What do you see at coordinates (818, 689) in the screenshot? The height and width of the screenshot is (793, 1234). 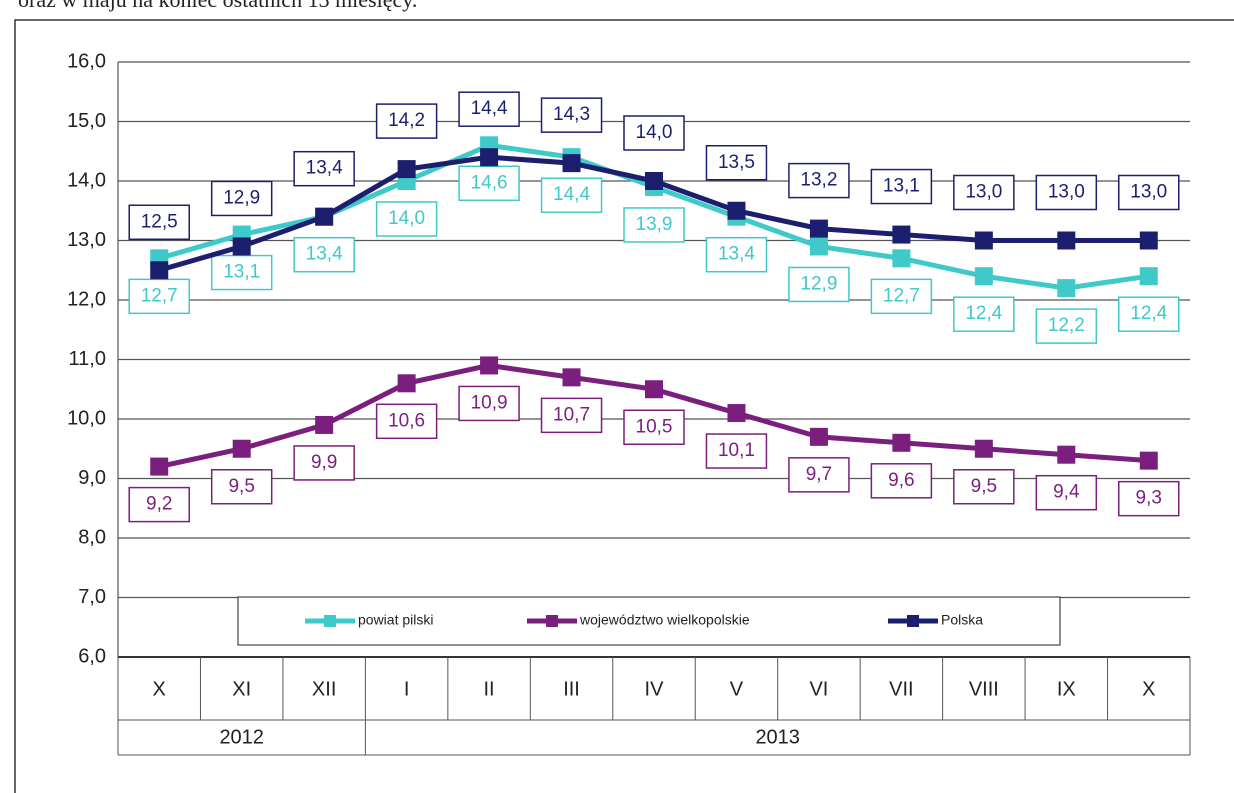 I see `x-tick-label: VI` at bounding box center [818, 689].